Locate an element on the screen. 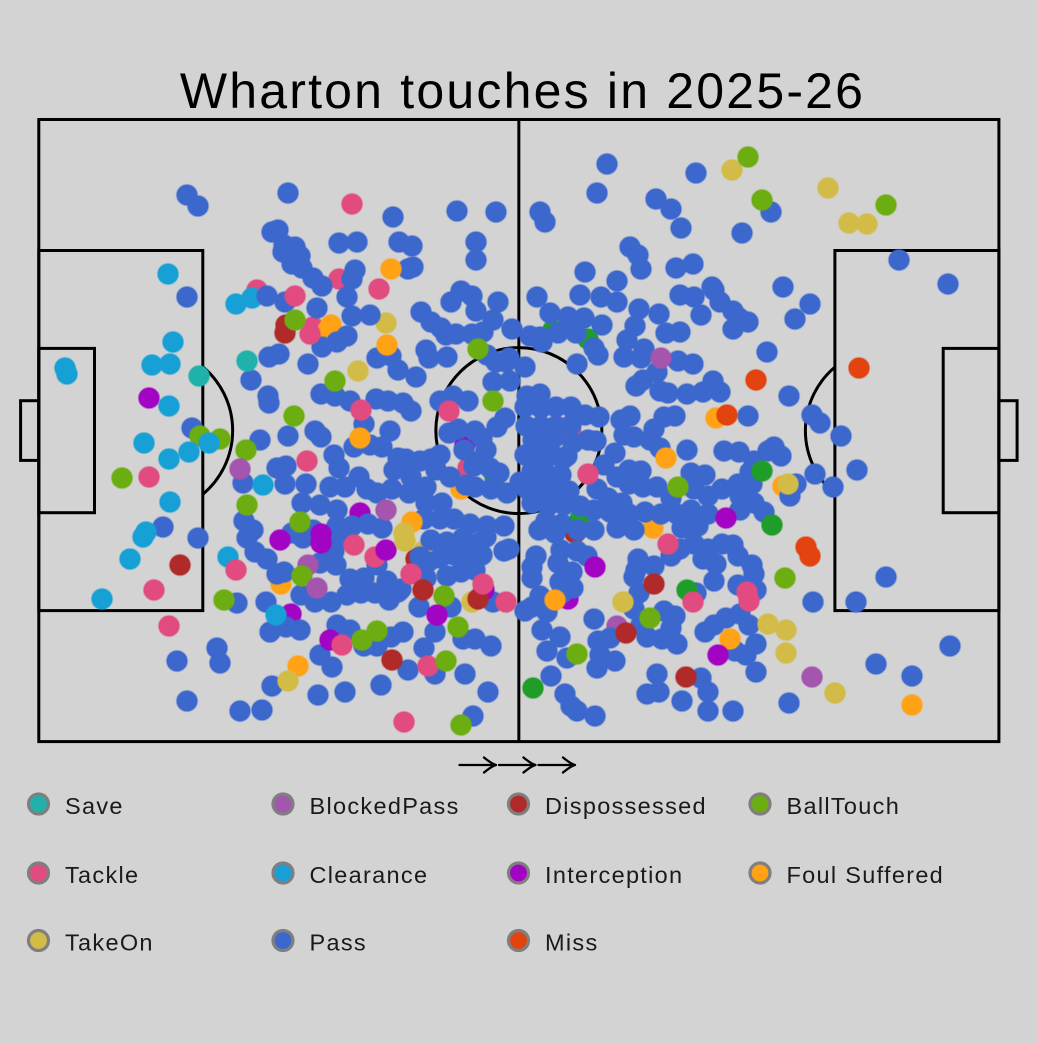 The image size is (1038, 1043). svg-text: BallTouch is located at coordinates (844, 806).